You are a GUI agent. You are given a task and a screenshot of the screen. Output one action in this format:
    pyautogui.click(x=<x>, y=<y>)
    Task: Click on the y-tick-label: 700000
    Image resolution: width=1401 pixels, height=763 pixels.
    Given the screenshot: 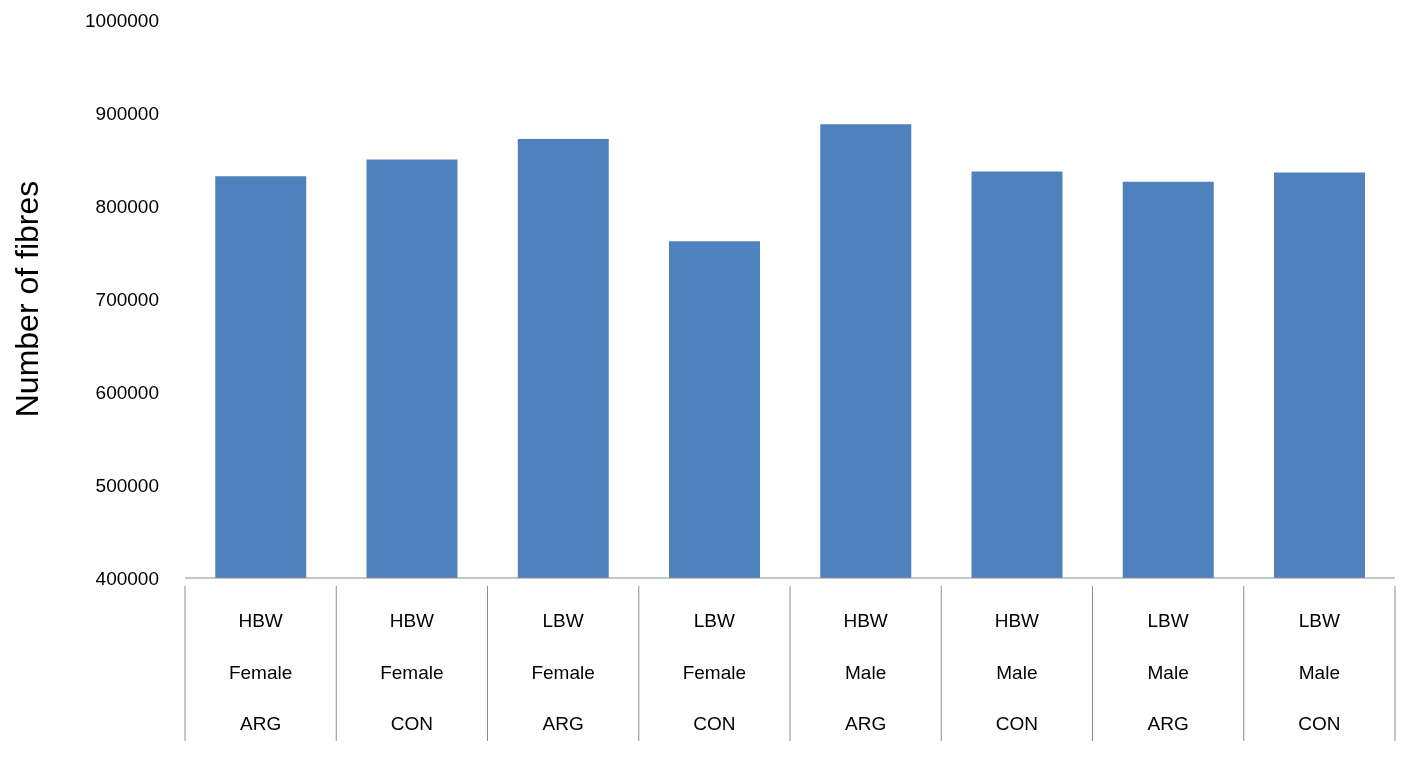 What is the action you would take?
    pyautogui.click(x=127, y=299)
    